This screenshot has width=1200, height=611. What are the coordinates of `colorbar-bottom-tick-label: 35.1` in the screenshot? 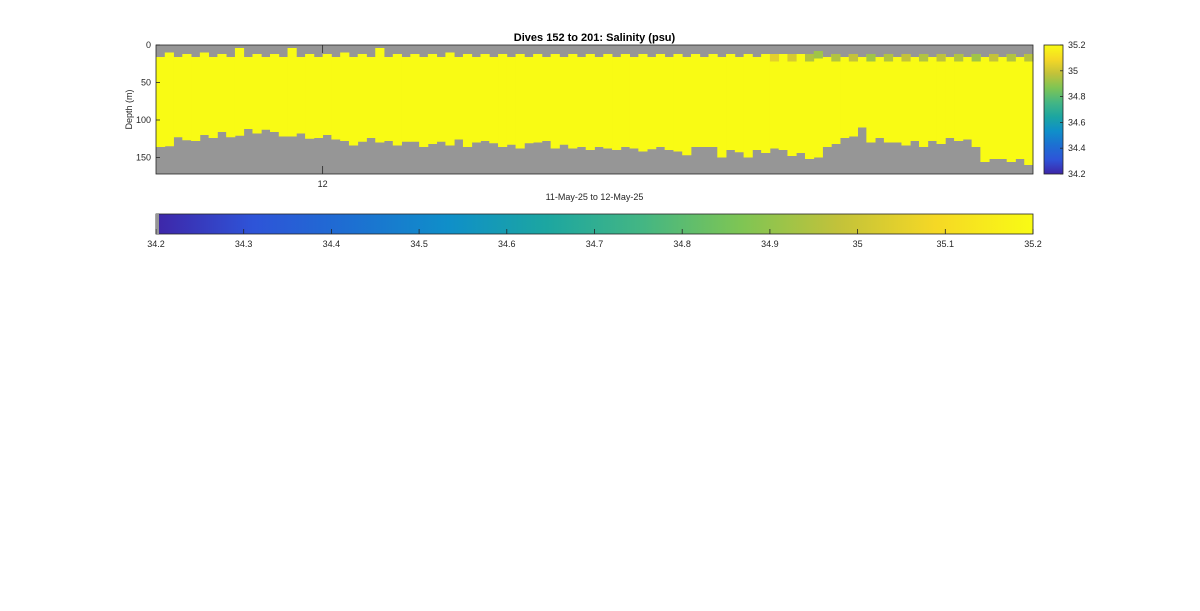 It's located at (946, 244).